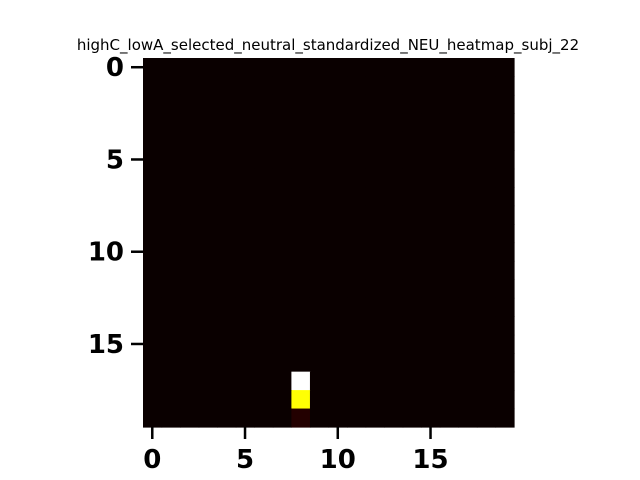 The height and width of the screenshot is (480, 640). I want to click on heatmap-cell-r15-c18, so click(486, 344).